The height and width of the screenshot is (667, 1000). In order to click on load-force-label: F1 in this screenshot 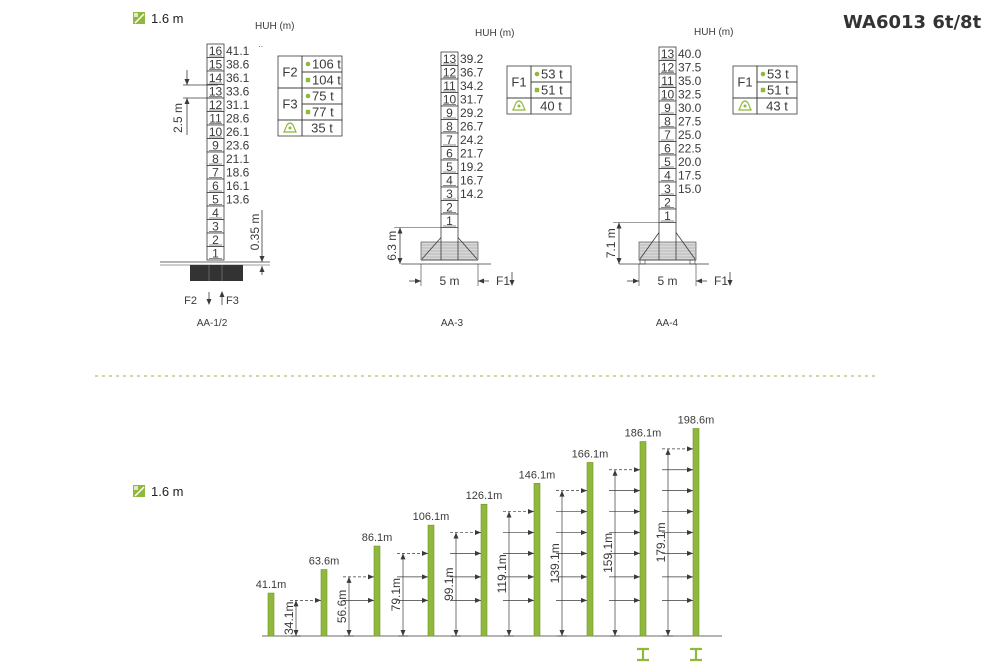, I will do `click(744, 82)`.